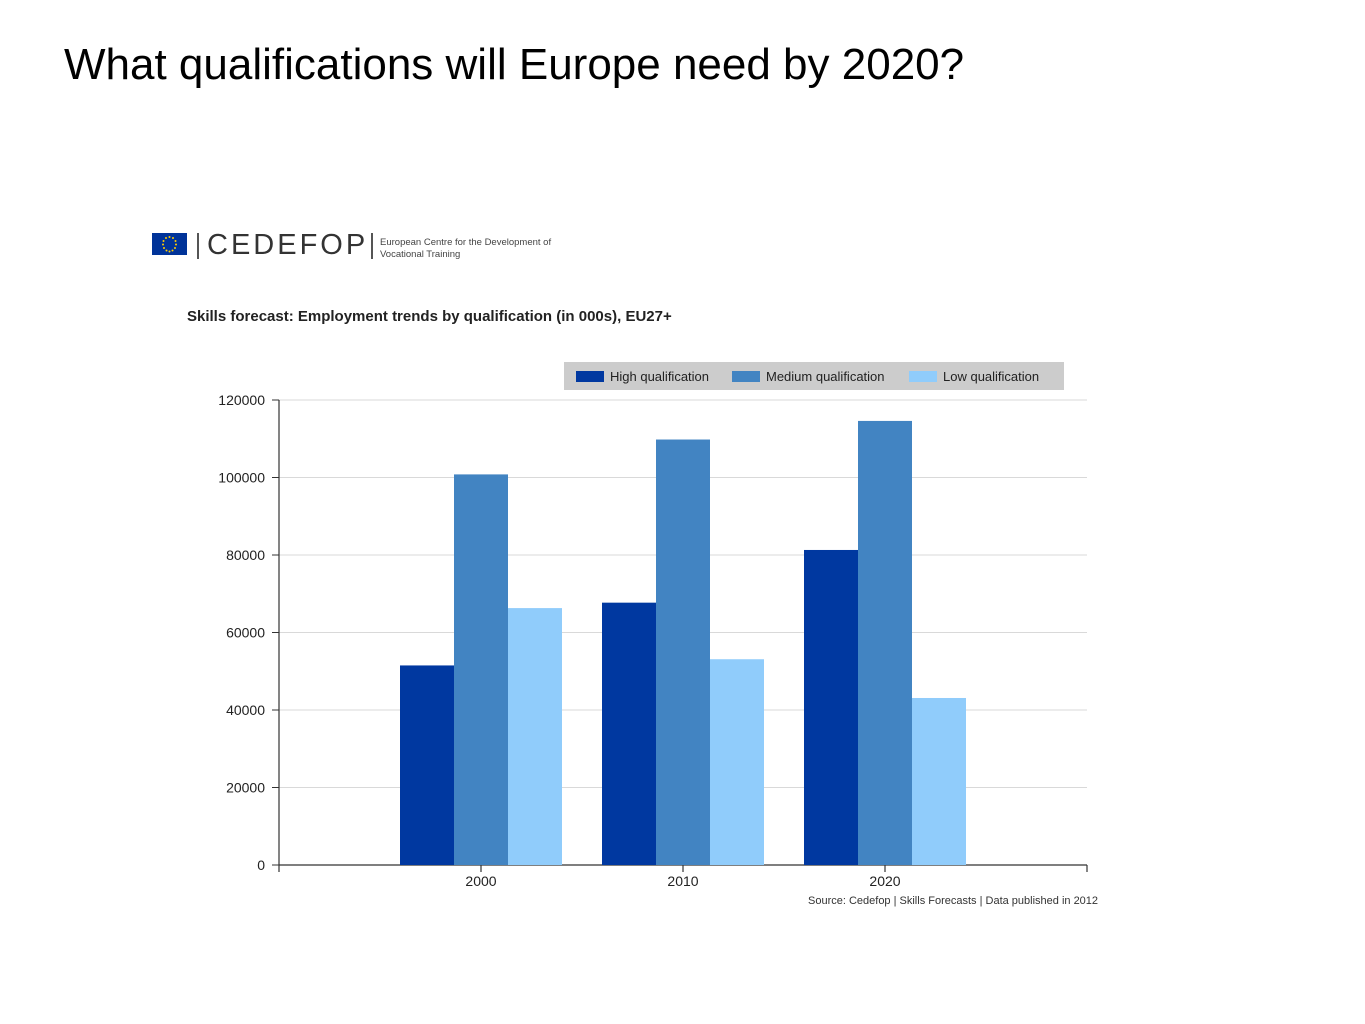  Describe the element at coordinates (884, 881) in the screenshot. I see `x-tick-label: 2020` at that location.